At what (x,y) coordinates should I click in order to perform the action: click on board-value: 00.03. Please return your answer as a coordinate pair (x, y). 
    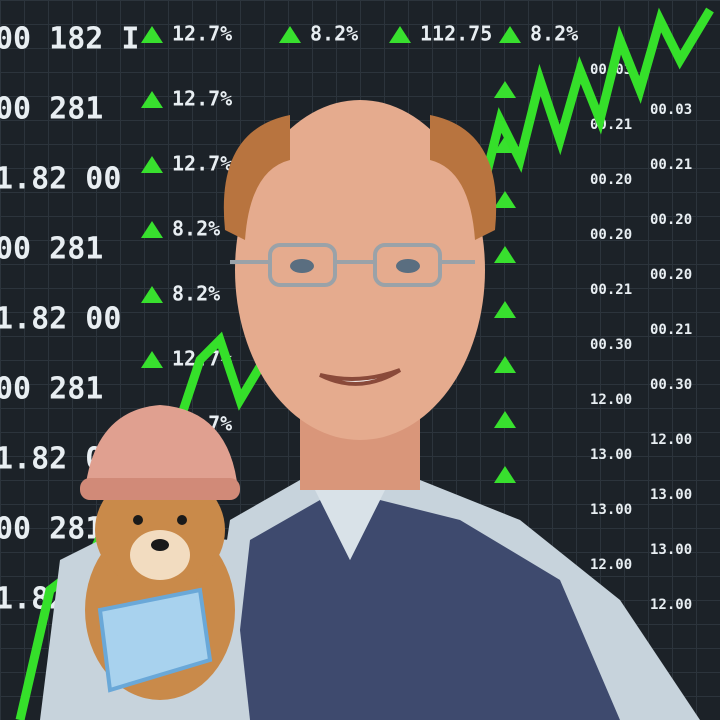
    Looking at the image, I should click on (671, 110).